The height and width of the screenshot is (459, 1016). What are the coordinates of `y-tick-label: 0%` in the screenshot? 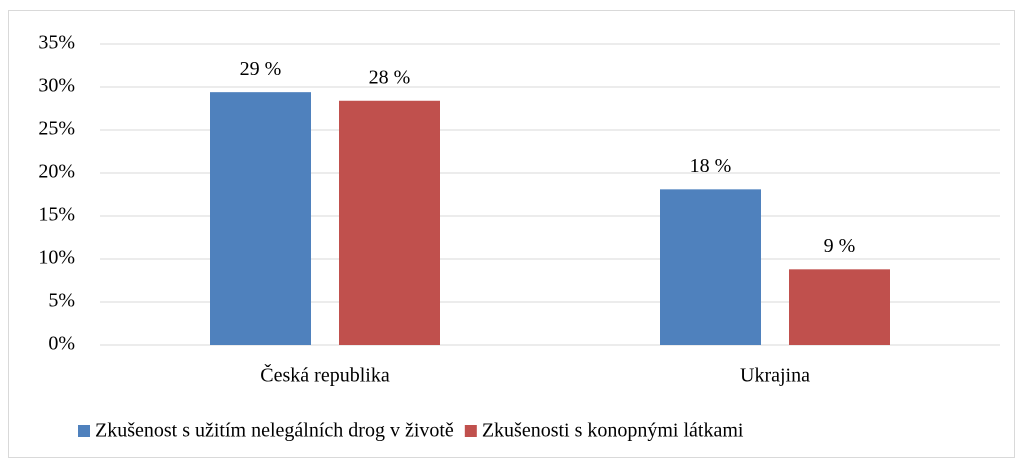 It's located at (61, 344).